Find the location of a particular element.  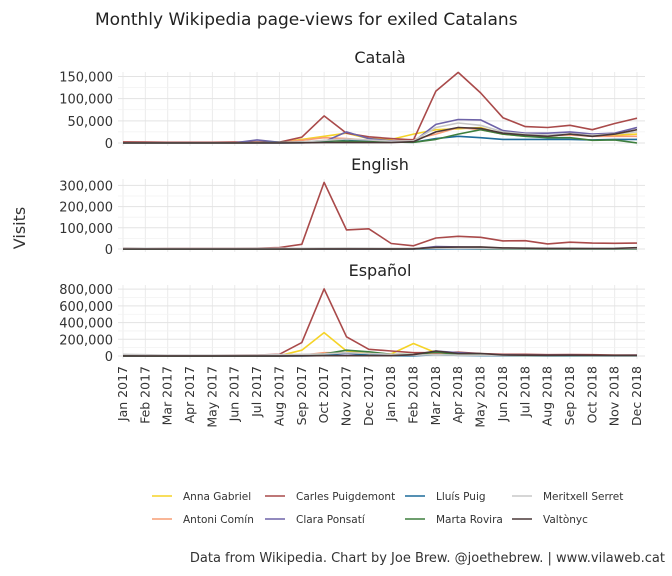

legend-item-clara-ponsati: Clara Ponsatí is located at coordinates (315, 520).